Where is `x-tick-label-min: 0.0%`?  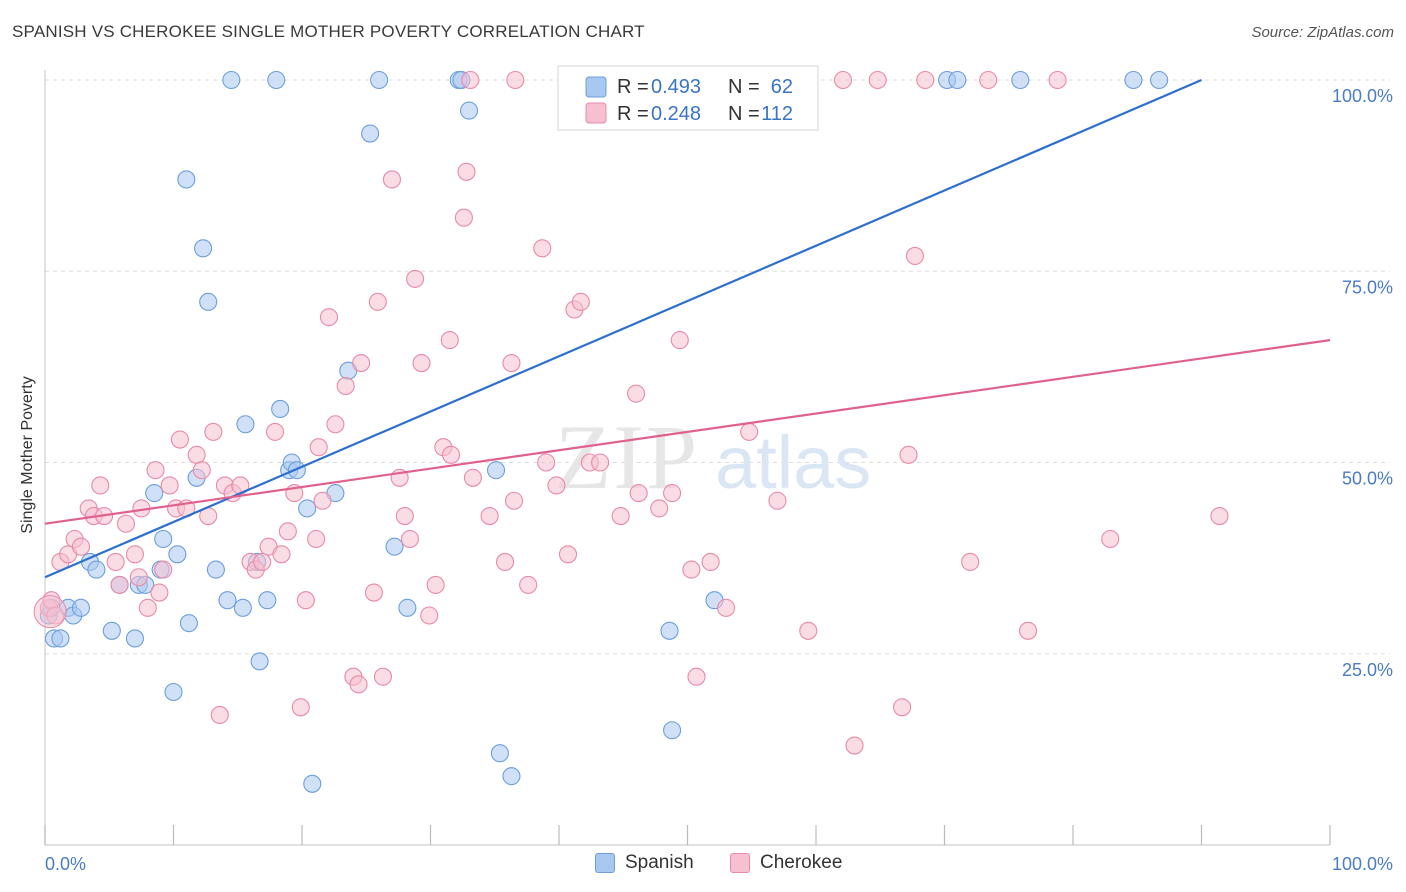
x-tick-label-min: 0.0% is located at coordinates (65, 864).